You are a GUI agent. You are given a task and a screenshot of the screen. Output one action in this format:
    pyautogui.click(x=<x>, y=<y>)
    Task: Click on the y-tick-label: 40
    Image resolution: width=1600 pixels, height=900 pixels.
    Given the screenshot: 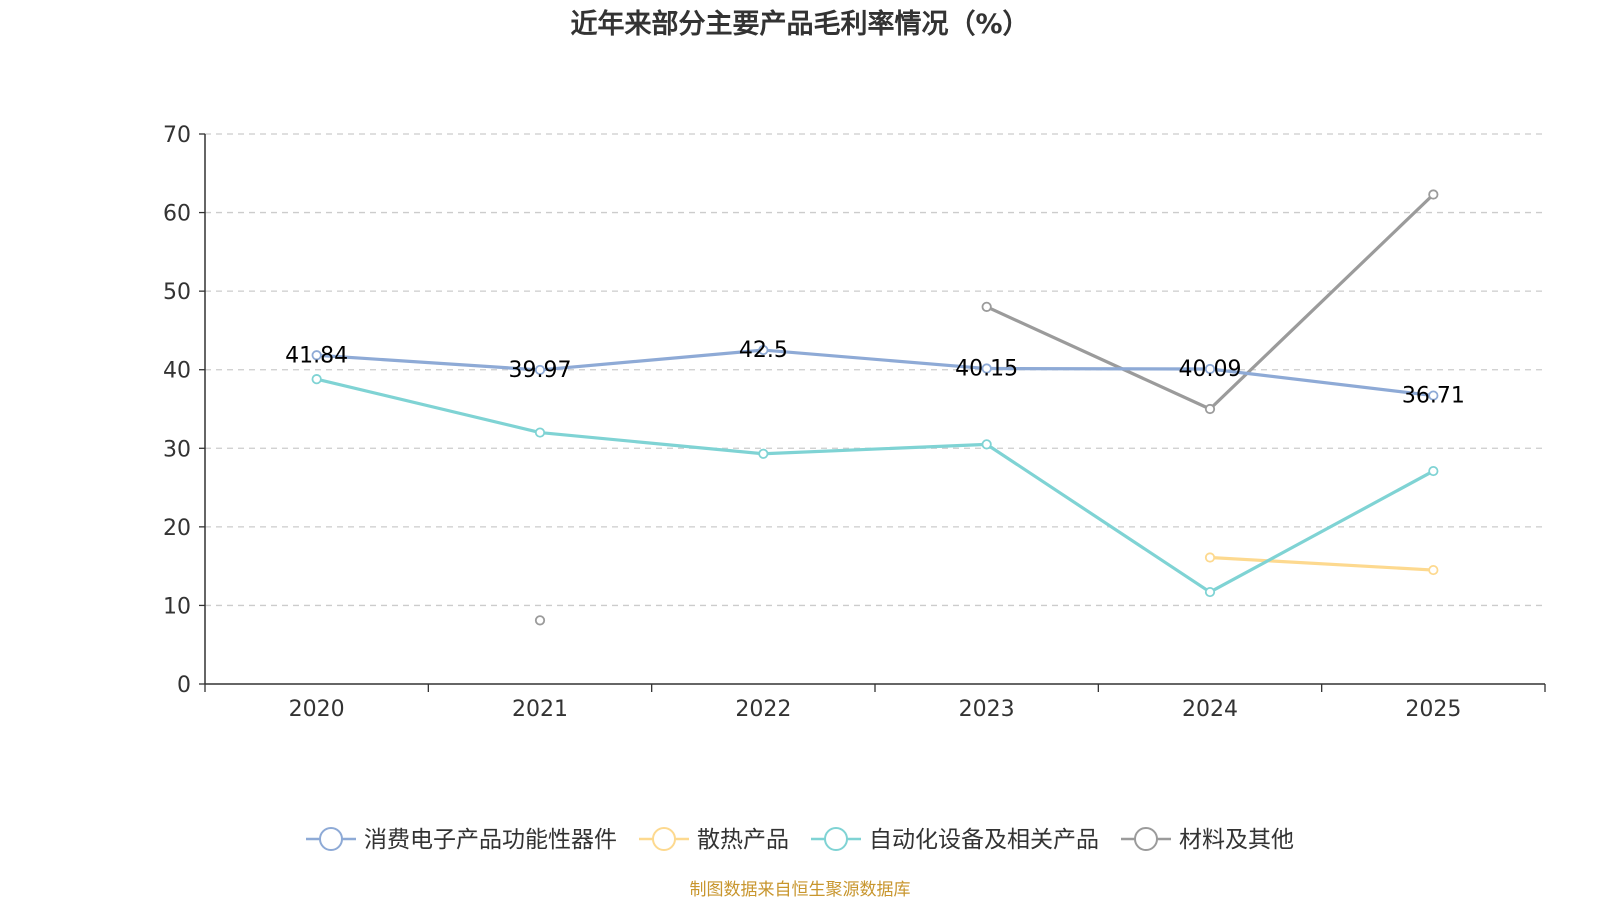 What is the action you would take?
    pyautogui.click(x=177, y=371)
    